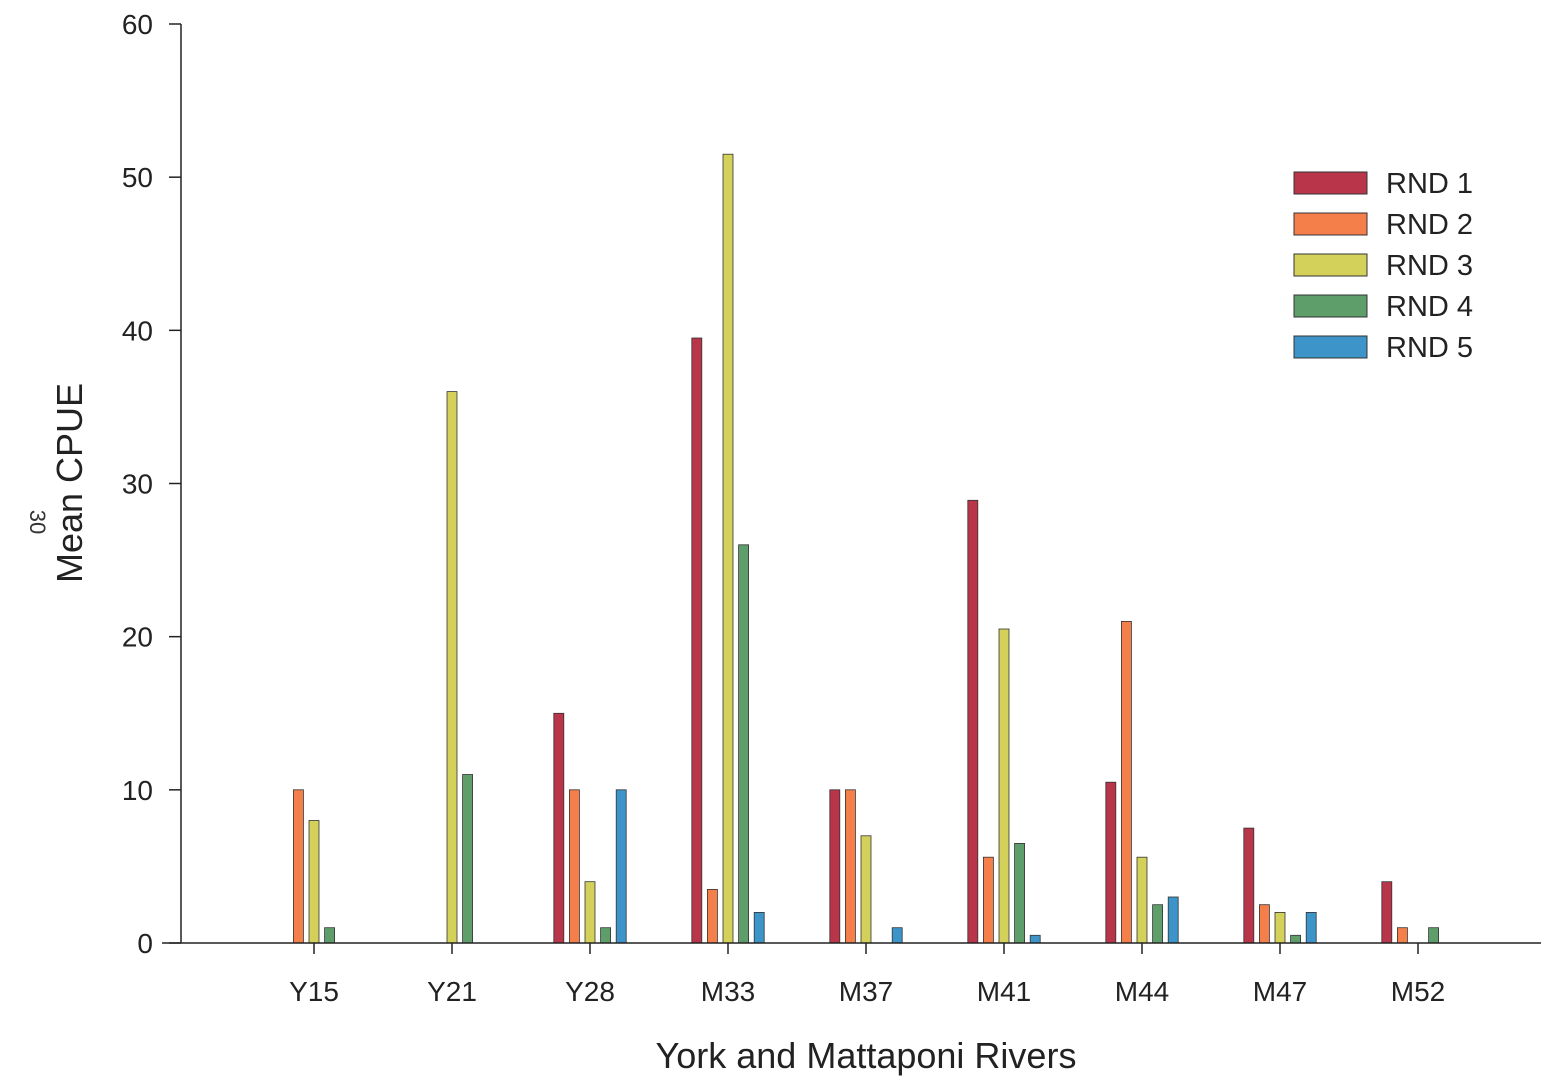  What do you see at coordinates (137, 484) in the screenshot?
I see `y-tick-label-30: 30` at bounding box center [137, 484].